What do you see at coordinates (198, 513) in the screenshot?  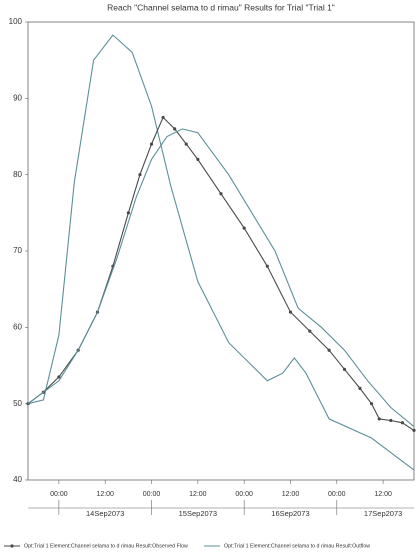 I see `date-label: 15Sep2073` at bounding box center [198, 513].